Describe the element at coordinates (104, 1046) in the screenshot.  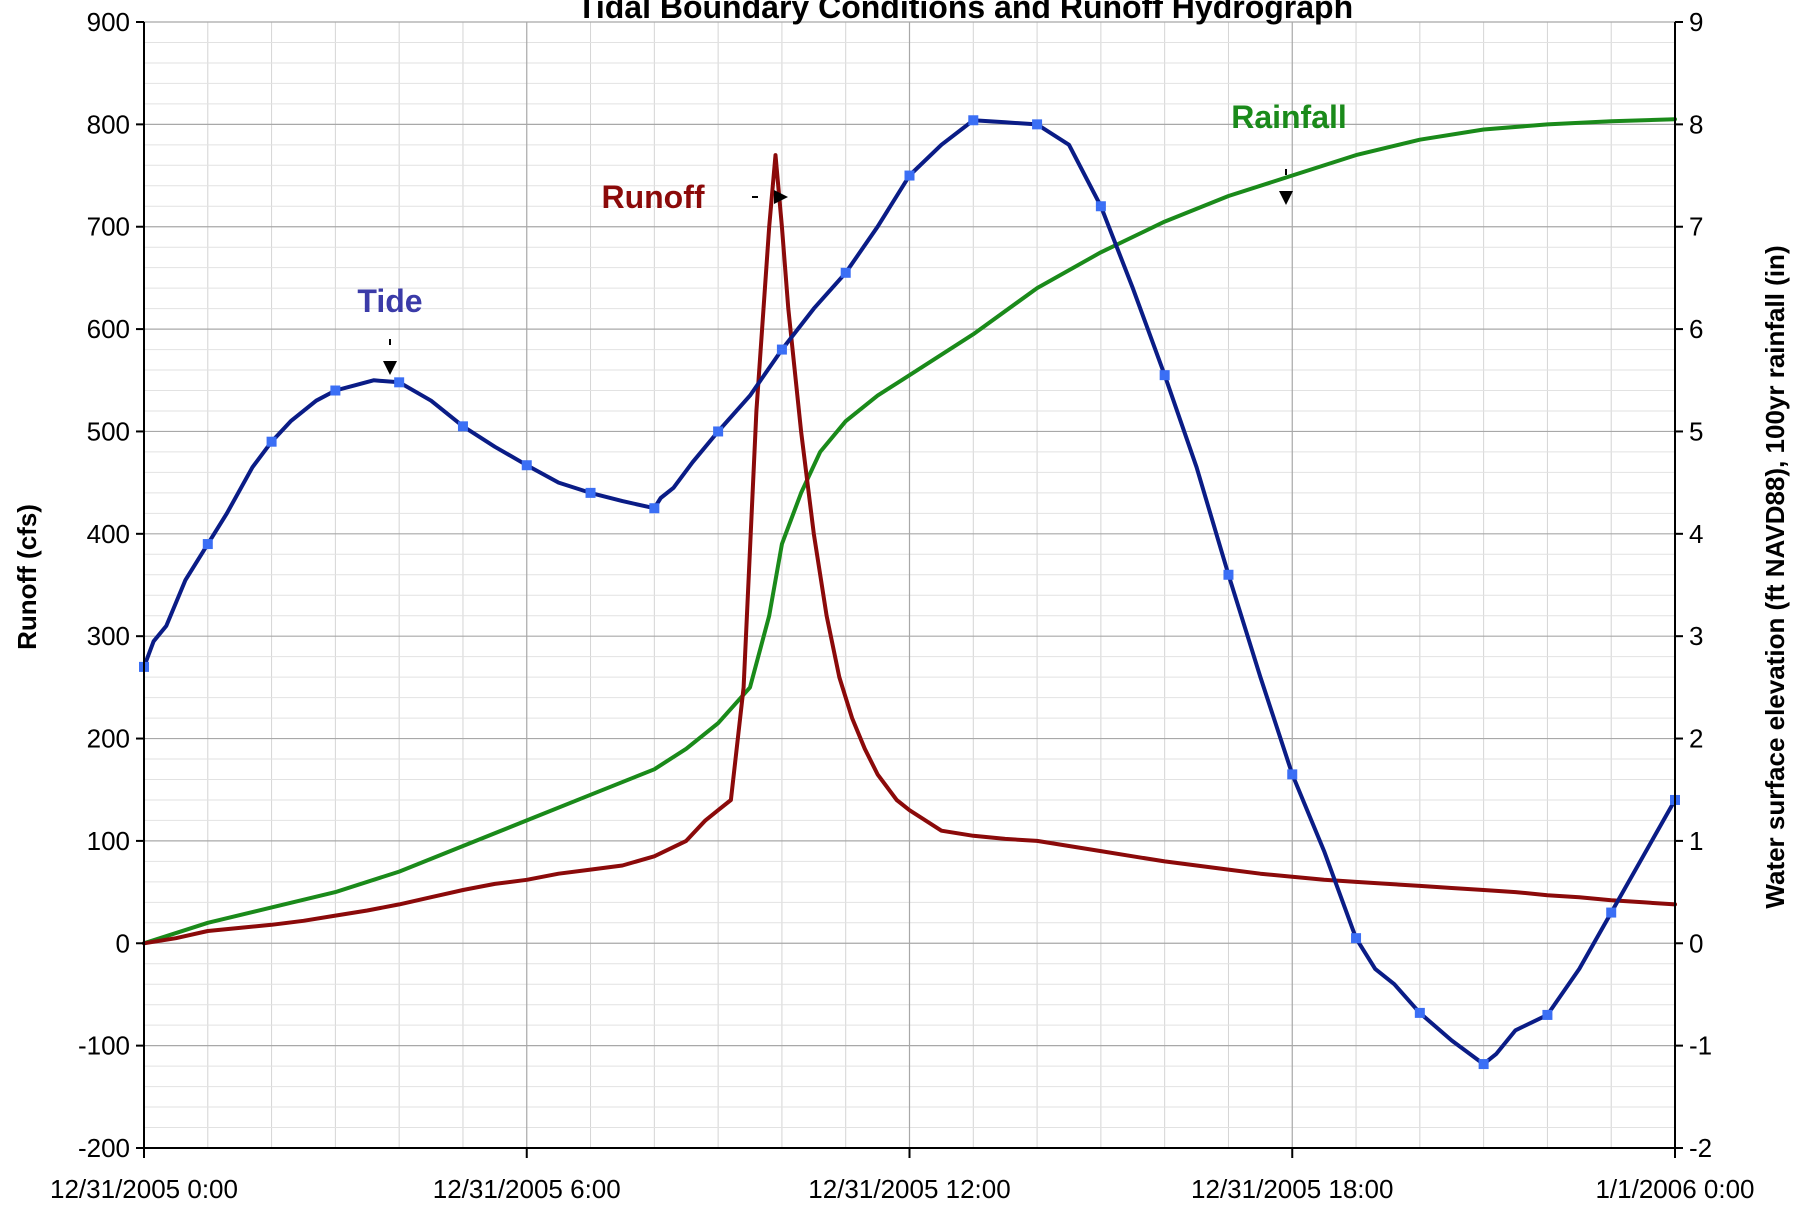
I see `left-tick-label: -100` at that location.